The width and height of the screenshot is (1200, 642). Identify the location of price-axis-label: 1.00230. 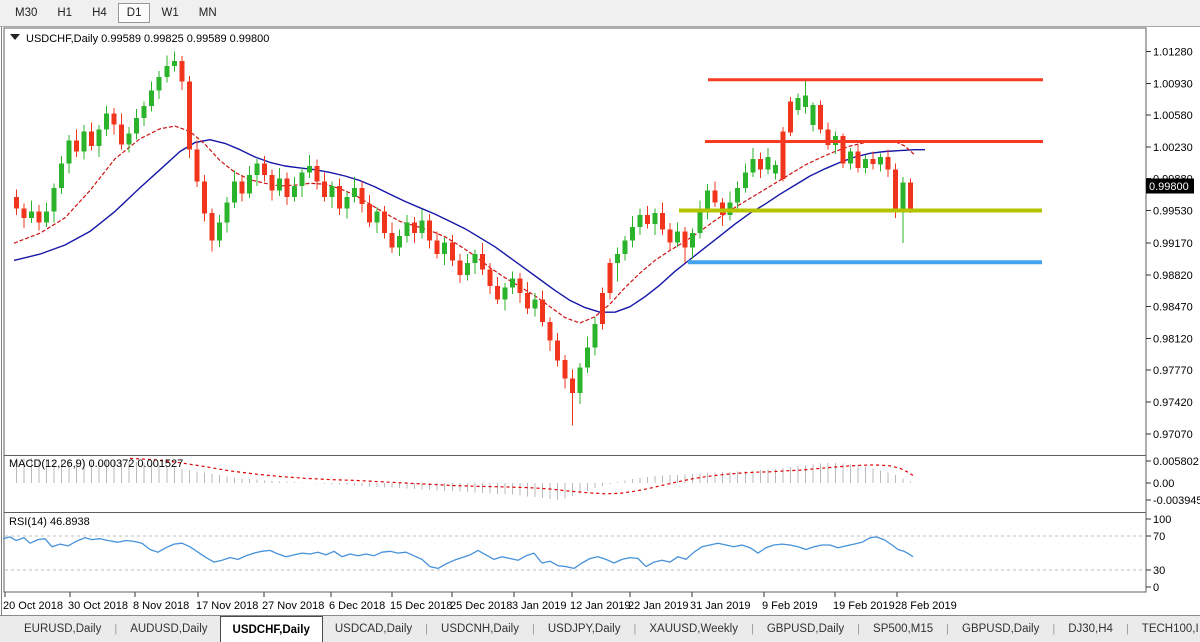
(1173, 148).